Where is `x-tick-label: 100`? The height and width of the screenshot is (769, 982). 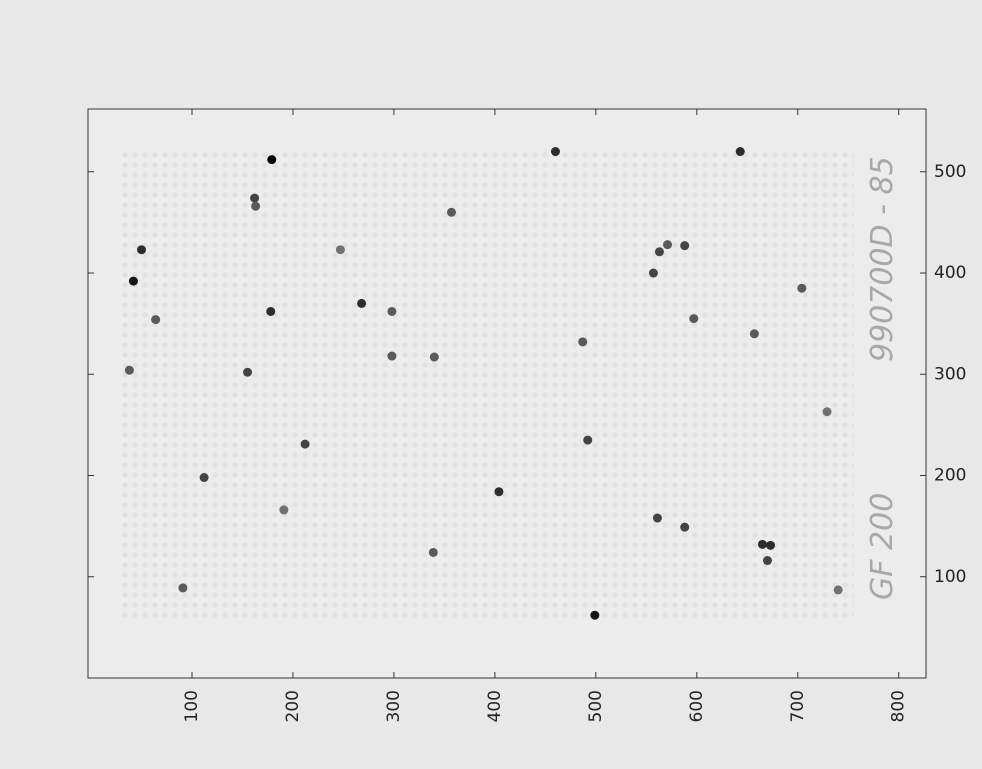
x-tick-label: 100 is located at coordinates (192, 706).